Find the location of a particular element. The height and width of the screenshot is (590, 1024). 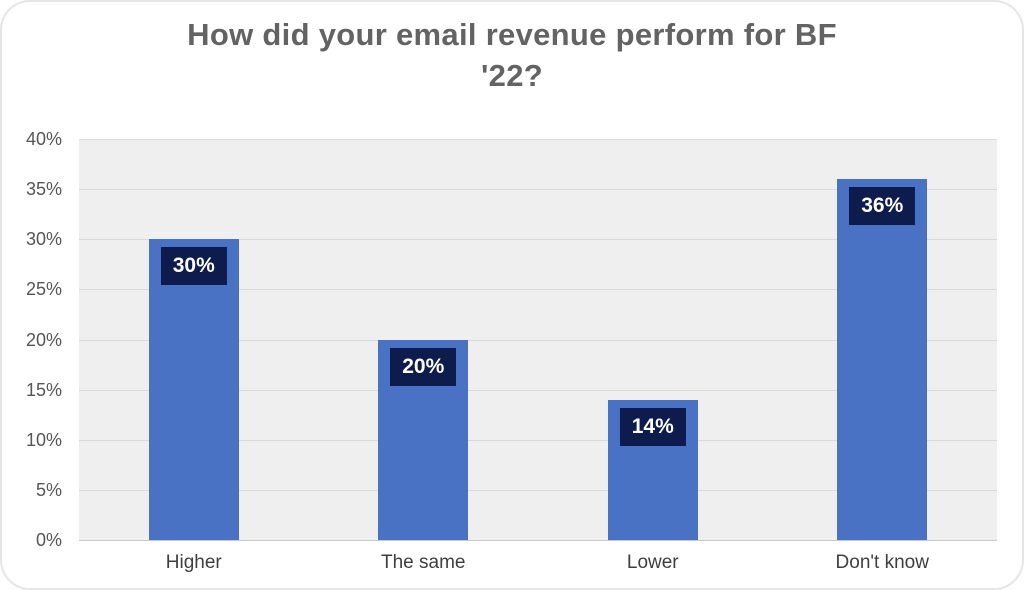

bar-data-label: 36% is located at coordinates (882, 206).